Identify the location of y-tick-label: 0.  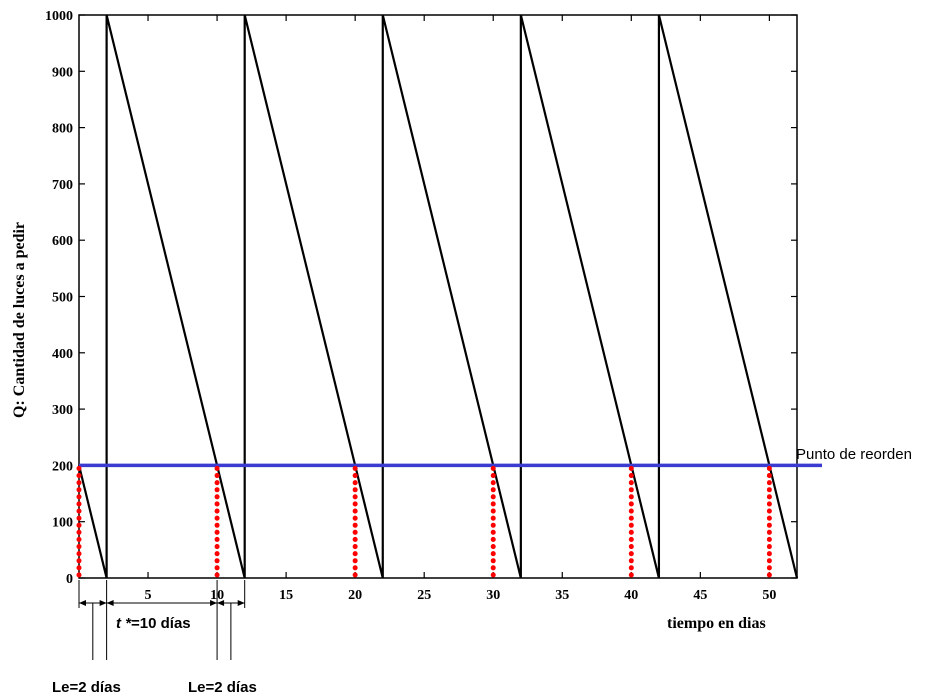
(69, 579).